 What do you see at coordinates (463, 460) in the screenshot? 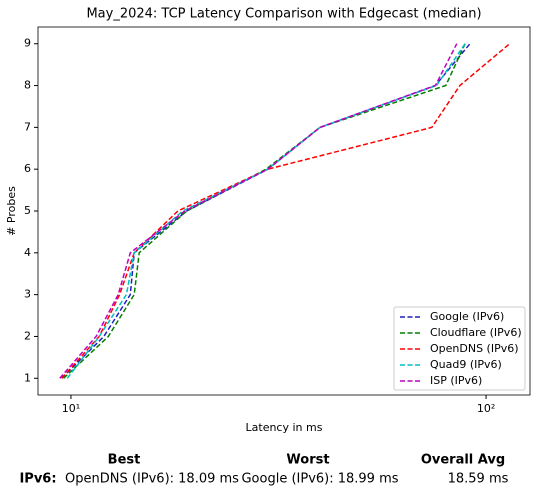
I see `summary-header: Overall Avg` at bounding box center [463, 460].